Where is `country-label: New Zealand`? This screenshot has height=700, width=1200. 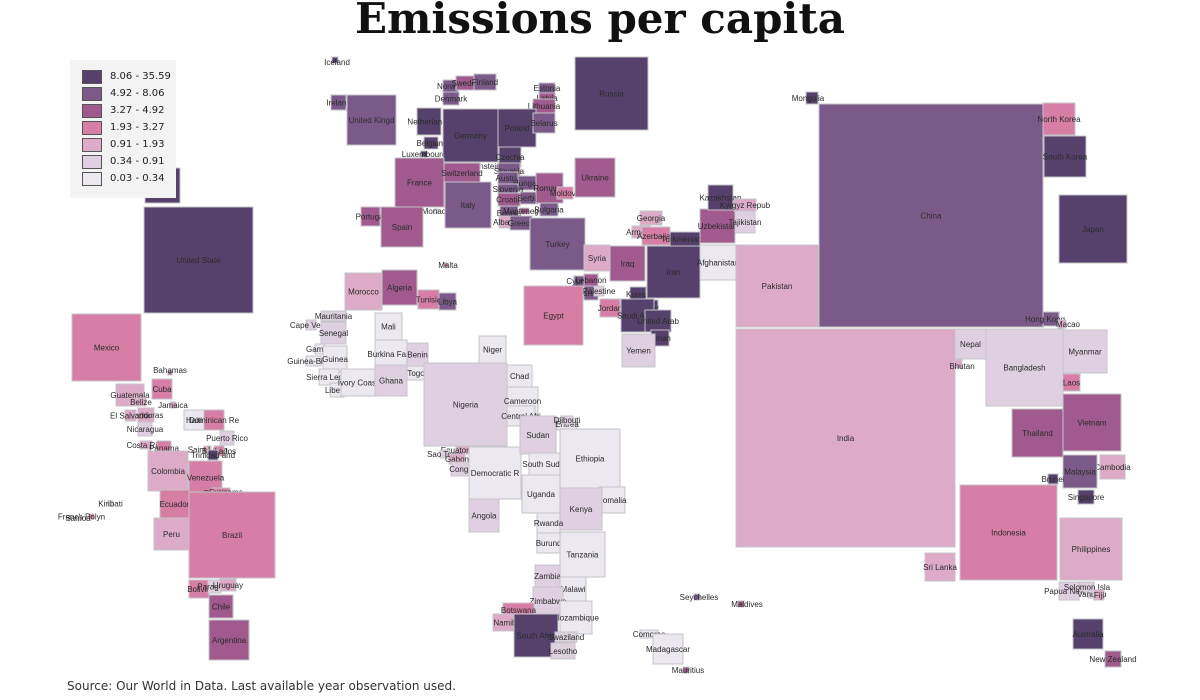 country-label: New Zealand is located at coordinates (1112, 659).